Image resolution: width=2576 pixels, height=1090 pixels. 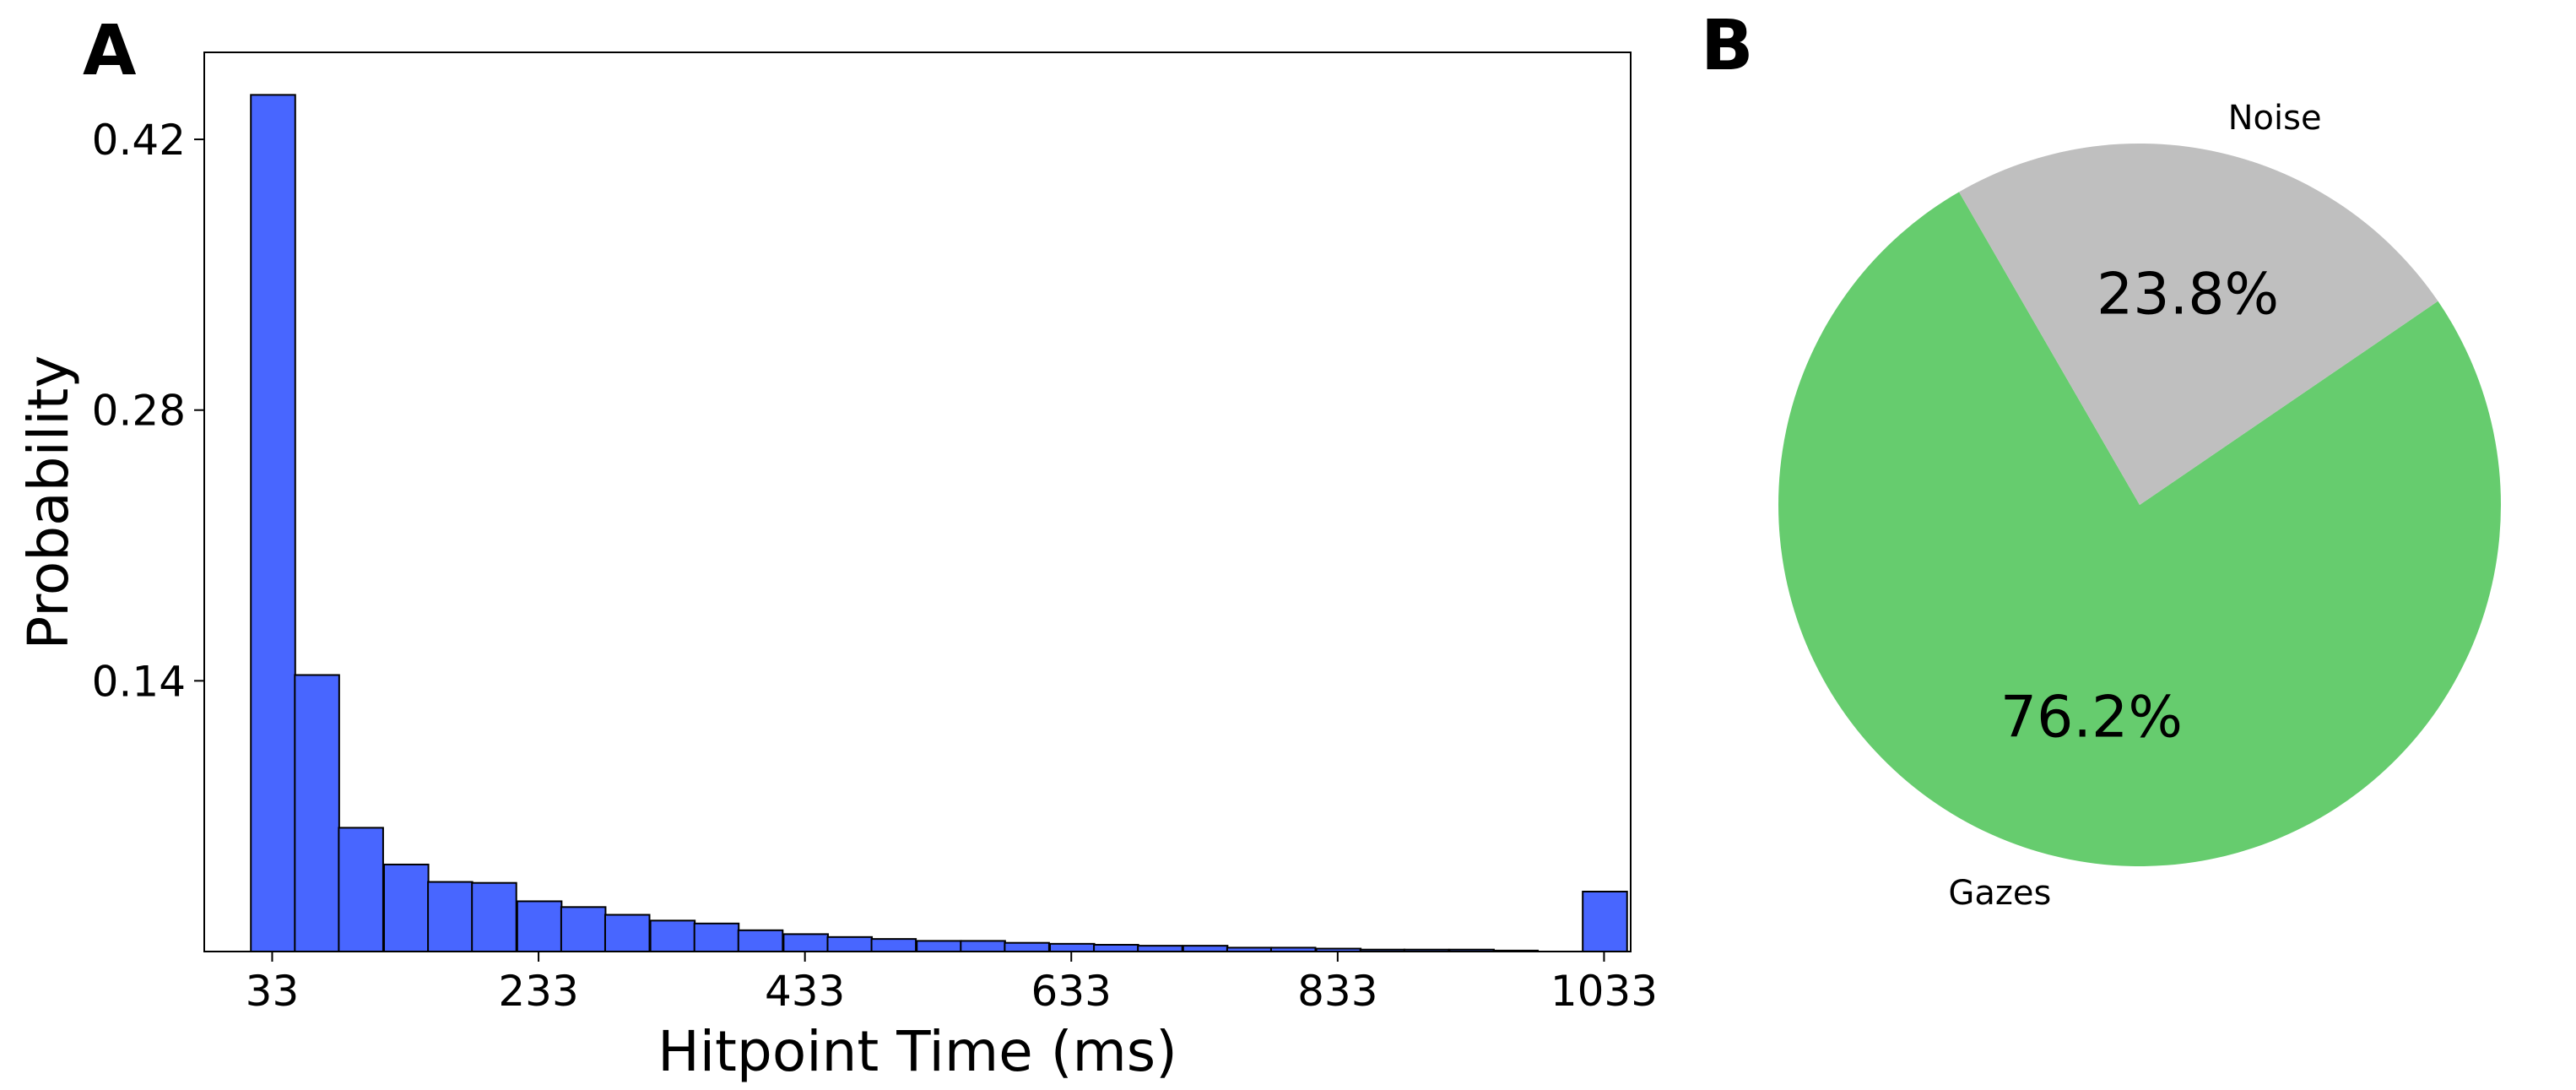 I want to click on x-tick-label: 1033, so click(x=1604, y=991).